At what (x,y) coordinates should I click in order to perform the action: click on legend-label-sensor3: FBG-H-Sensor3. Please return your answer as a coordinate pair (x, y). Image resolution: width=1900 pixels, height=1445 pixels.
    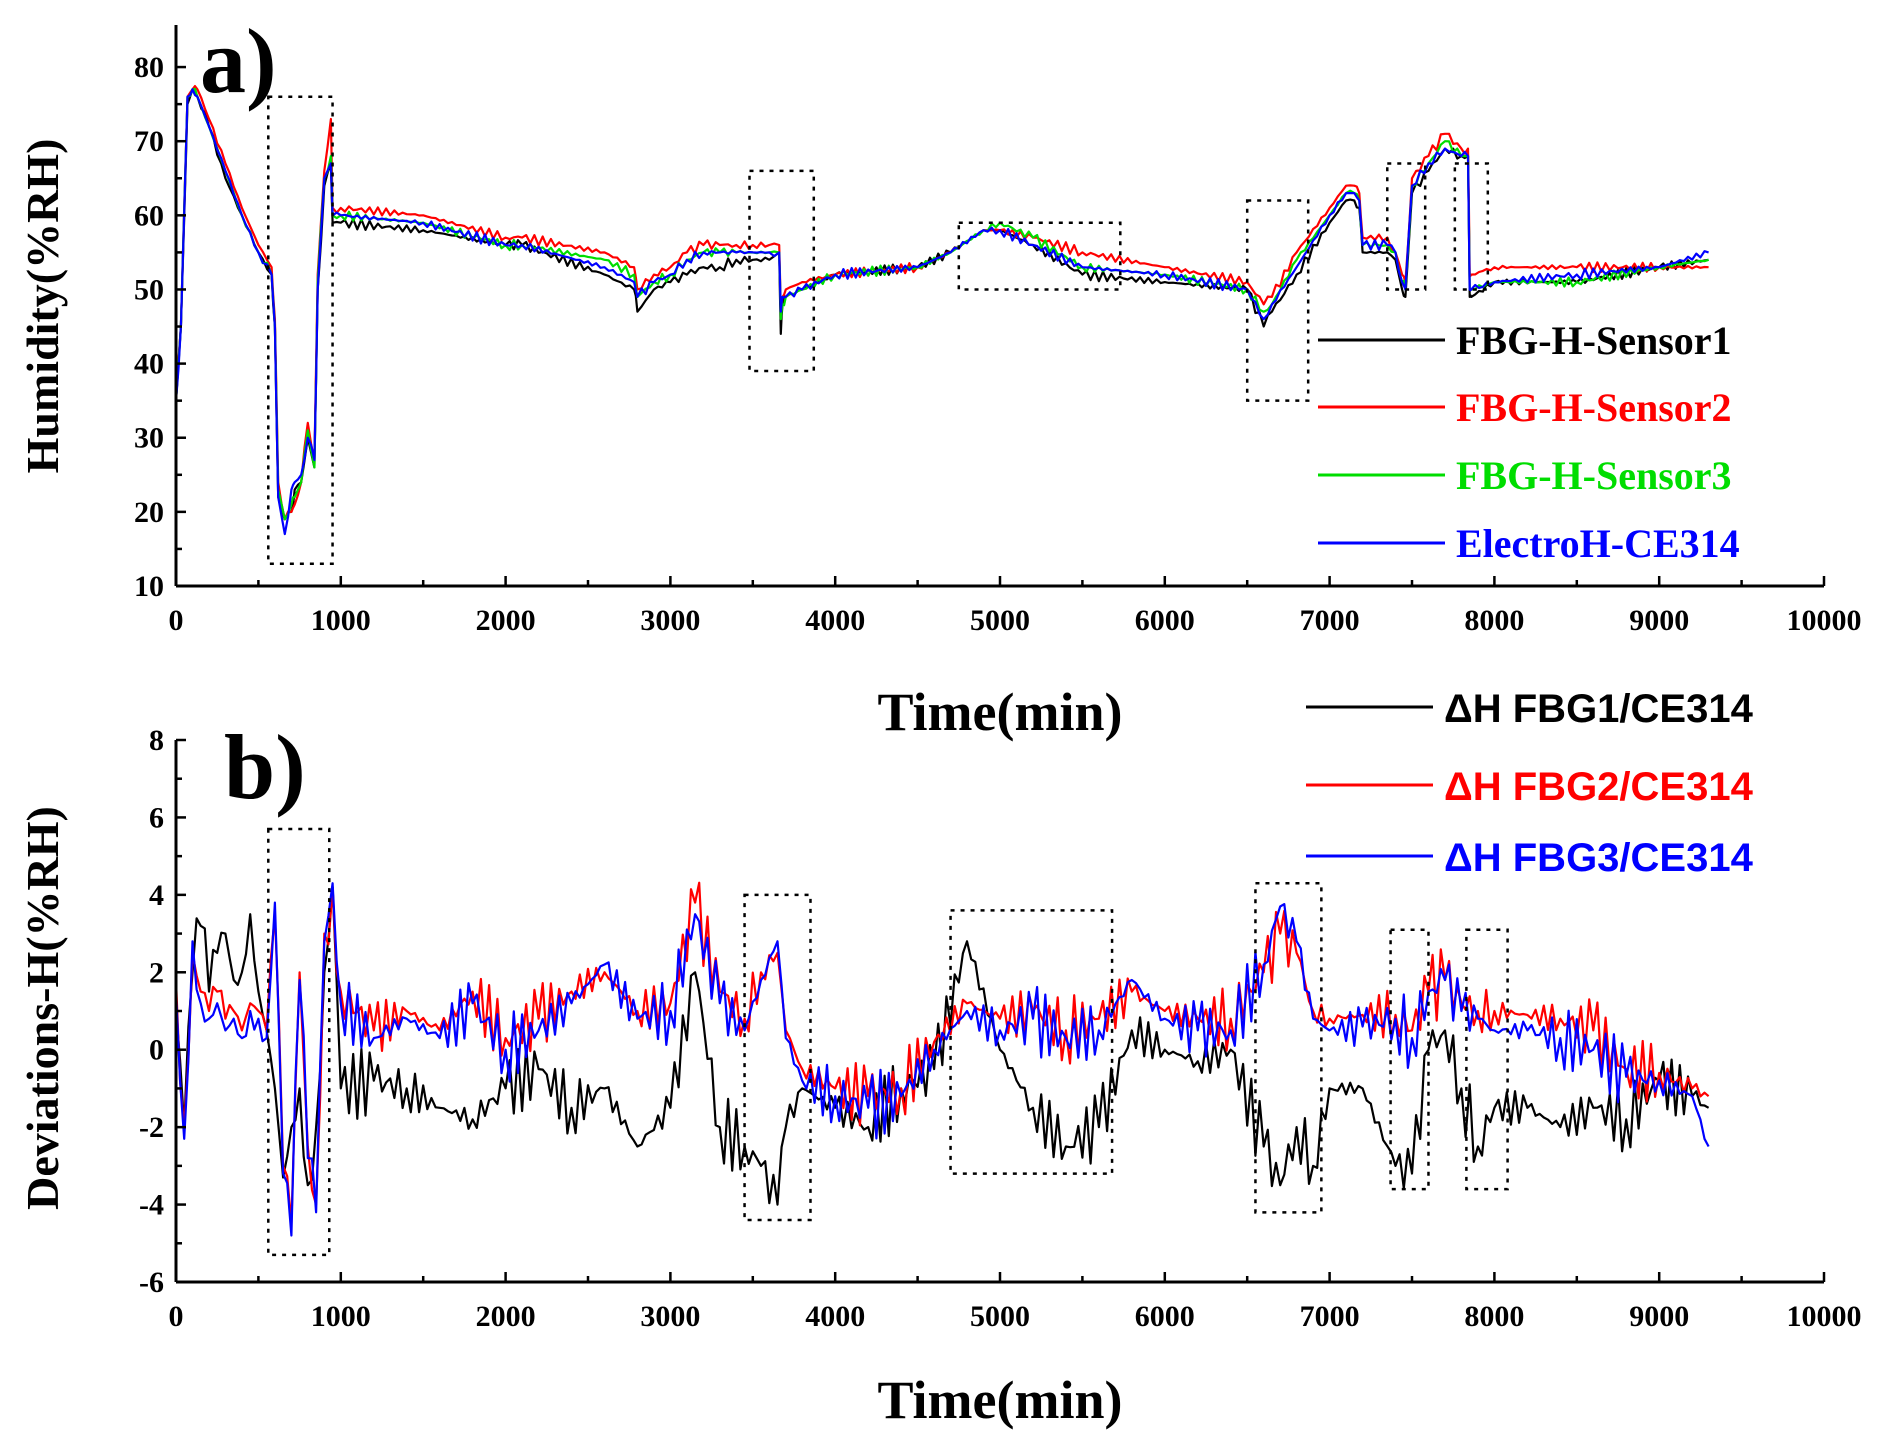
    Looking at the image, I should click on (1594, 475).